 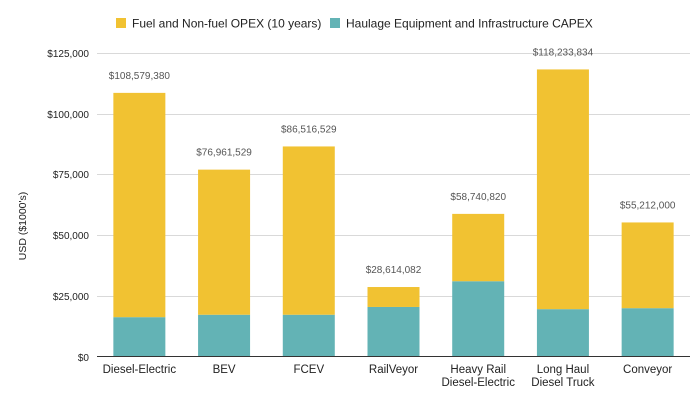 I want to click on y-axis-label: USD ($1000's), so click(x=23, y=226).